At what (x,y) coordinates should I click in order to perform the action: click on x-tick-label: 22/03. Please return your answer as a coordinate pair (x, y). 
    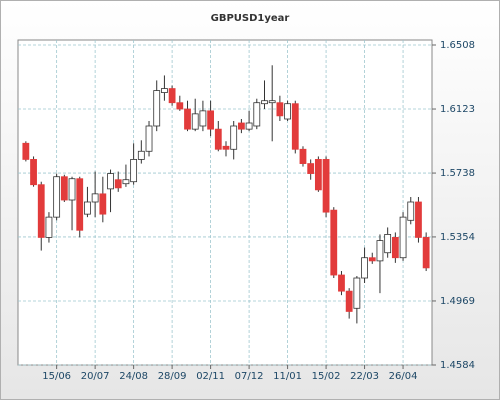
    Looking at the image, I should click on (364, 376).